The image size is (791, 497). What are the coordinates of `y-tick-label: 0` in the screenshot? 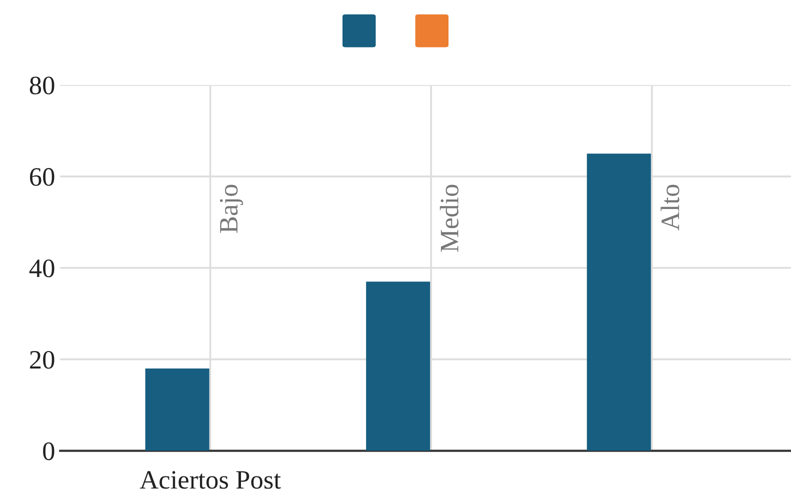 It's located at (48, 451).